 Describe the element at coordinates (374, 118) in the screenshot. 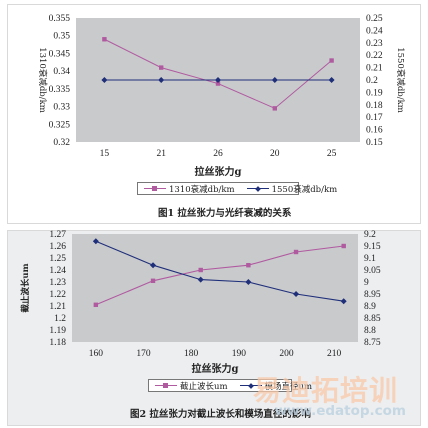

I see `y-right-tick-label: 0.17` at that location.